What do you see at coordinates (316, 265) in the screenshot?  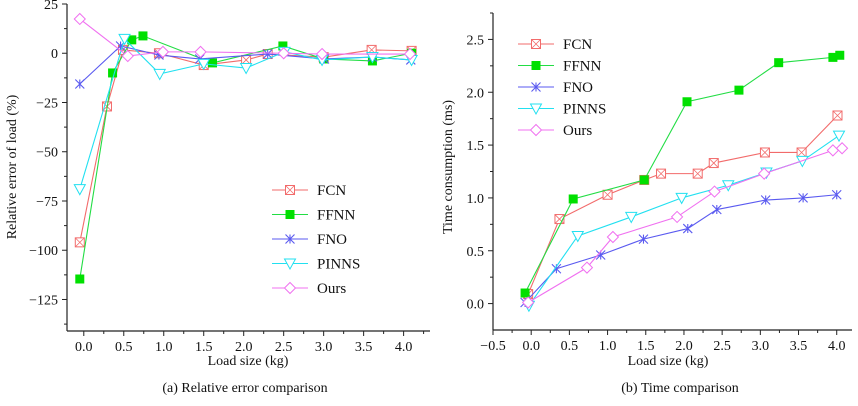 I see `legend-item-pinns: PINNS` at bounding box center [316, 265].